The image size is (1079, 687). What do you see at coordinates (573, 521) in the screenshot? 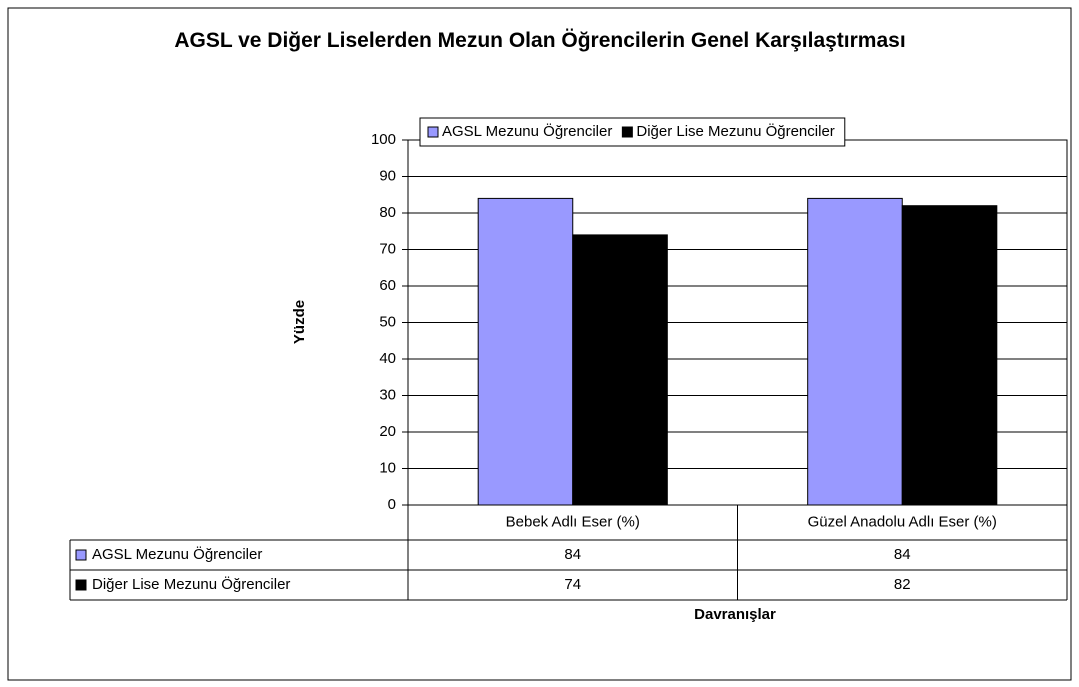
I see `x-tick-label: Bebek Adlı Eser (%)` at bounding box center [573, 521].